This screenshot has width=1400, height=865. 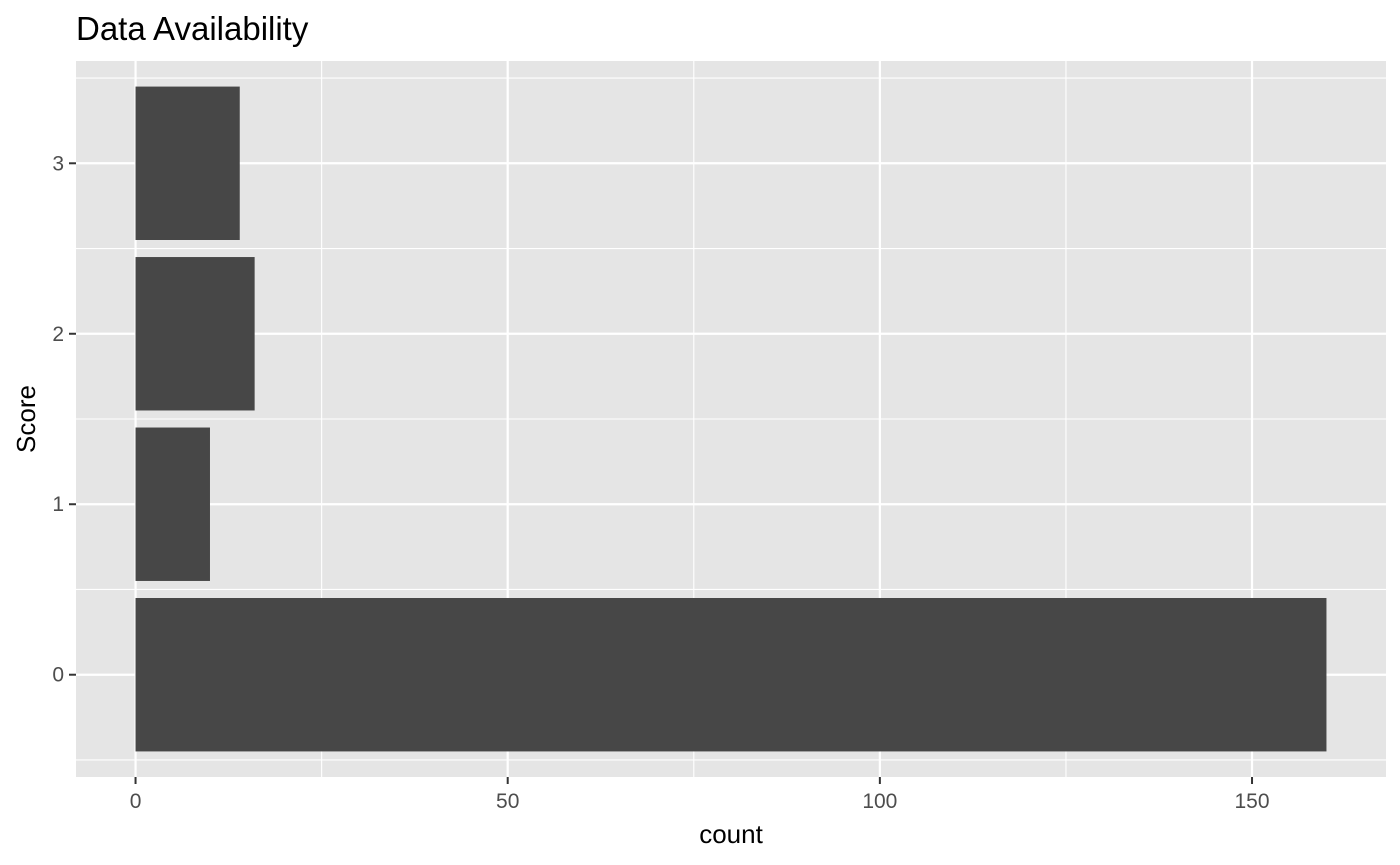 What do you see at coordinates (58, 675) in the screenshot?
I see `y-tick-label-0: 0` at bounding box center [58, 675].